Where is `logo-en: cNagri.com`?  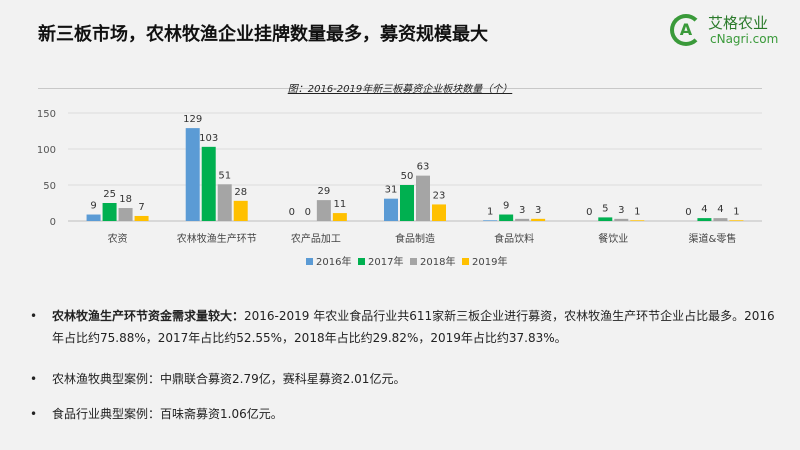
logo-en: cNagri.com is located at coordinates (744, 39).